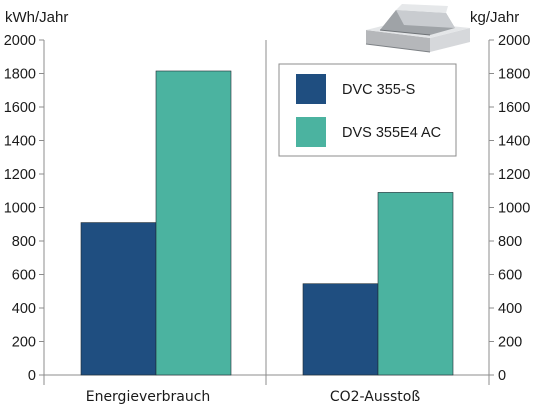  I want to click on y-tick-label-left: 2000, so click(20, 41).